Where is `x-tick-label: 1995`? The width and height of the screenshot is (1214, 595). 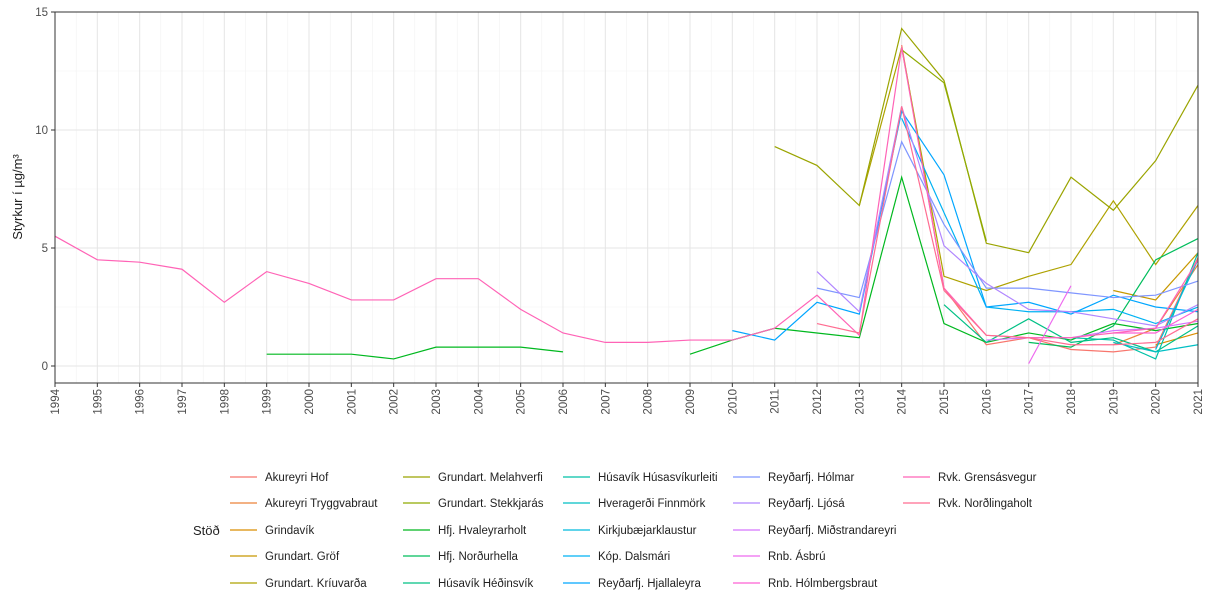
x-tick-label: 1995 is located at coordinates (98, 402).